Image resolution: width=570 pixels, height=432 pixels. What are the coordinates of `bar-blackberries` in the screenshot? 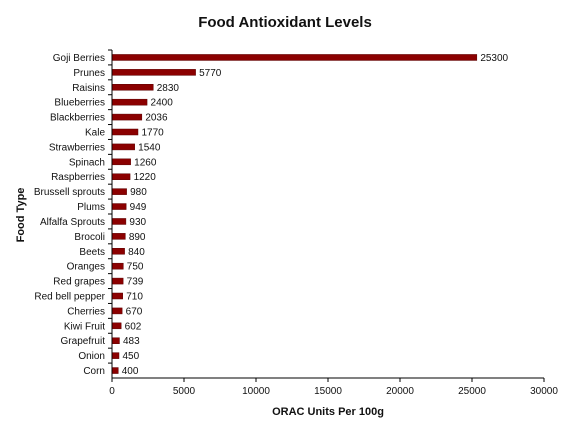 It's located at (127, 117).